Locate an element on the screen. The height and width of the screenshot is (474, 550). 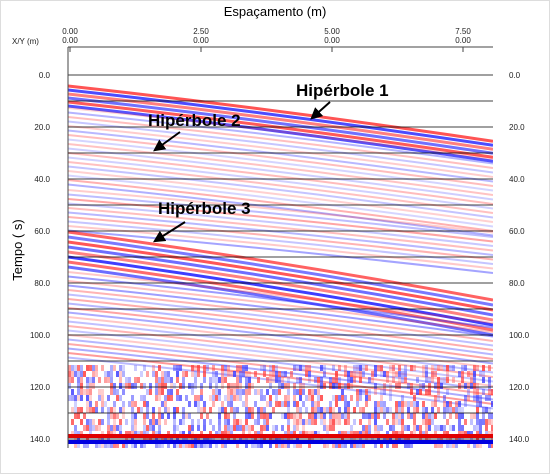
y-tick-label: 20.0 is located at coordinates (517, 127).